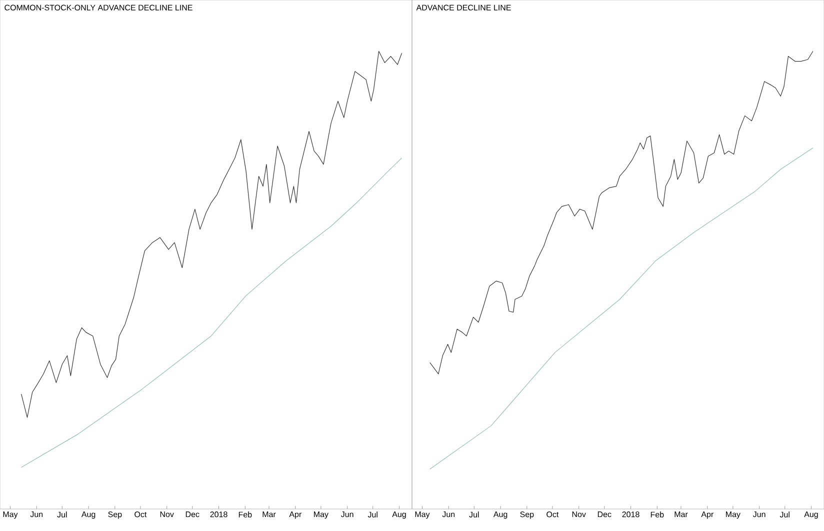 The image size is (824, 531). I want to click on chart-title: ADVANCE DECLINE LINE, so click(463, 7).